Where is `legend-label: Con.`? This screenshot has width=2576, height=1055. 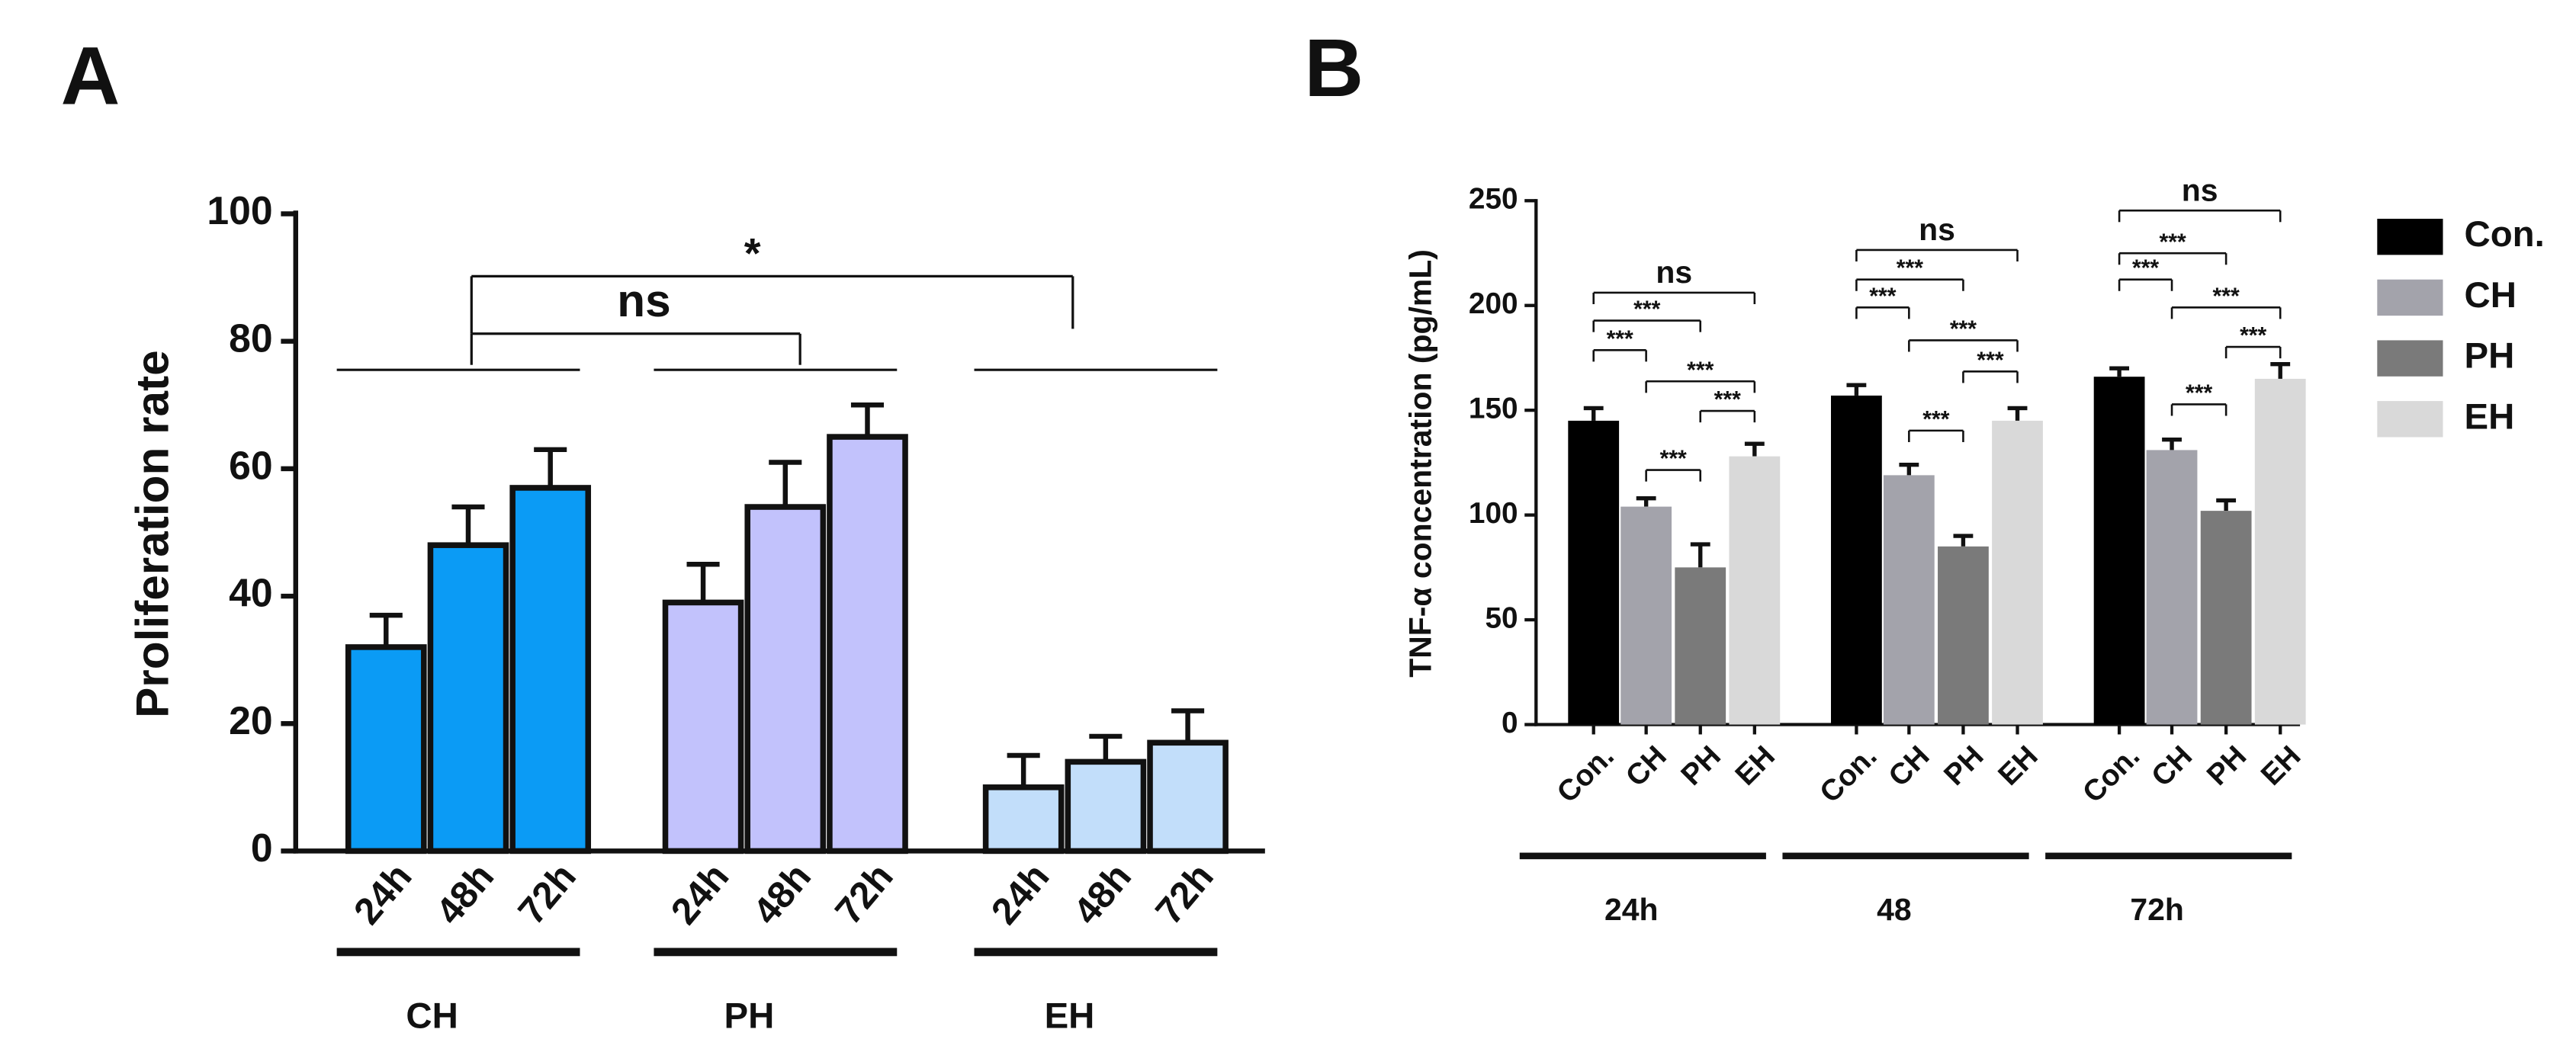
legend-label: Con. is located at coordinates (2505, 234).